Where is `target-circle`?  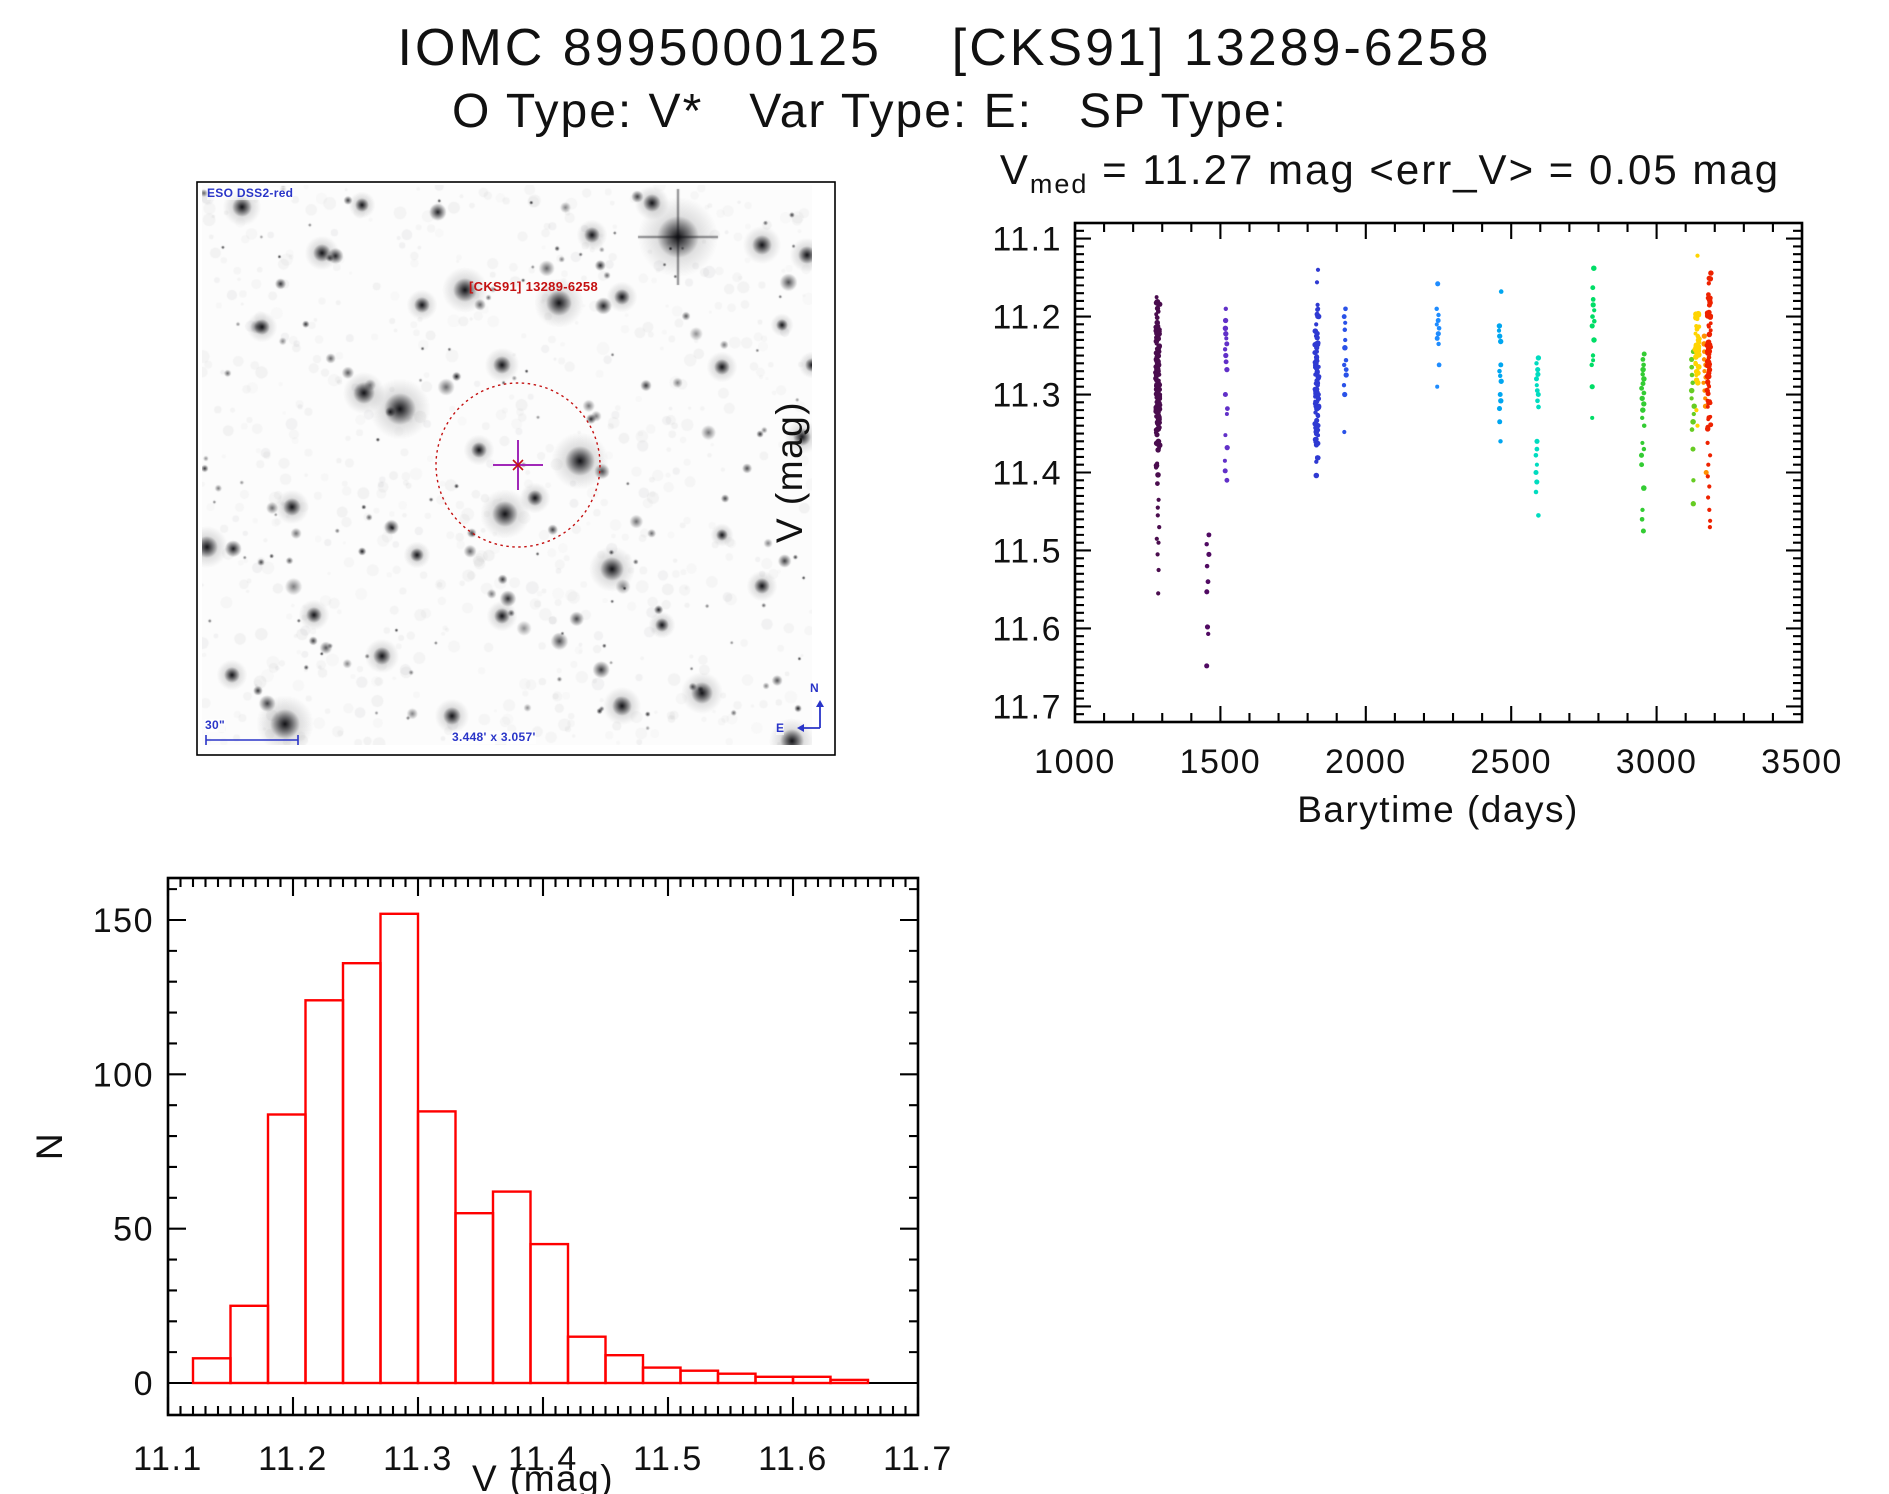
target-circle is located at coordinates (518, 465).